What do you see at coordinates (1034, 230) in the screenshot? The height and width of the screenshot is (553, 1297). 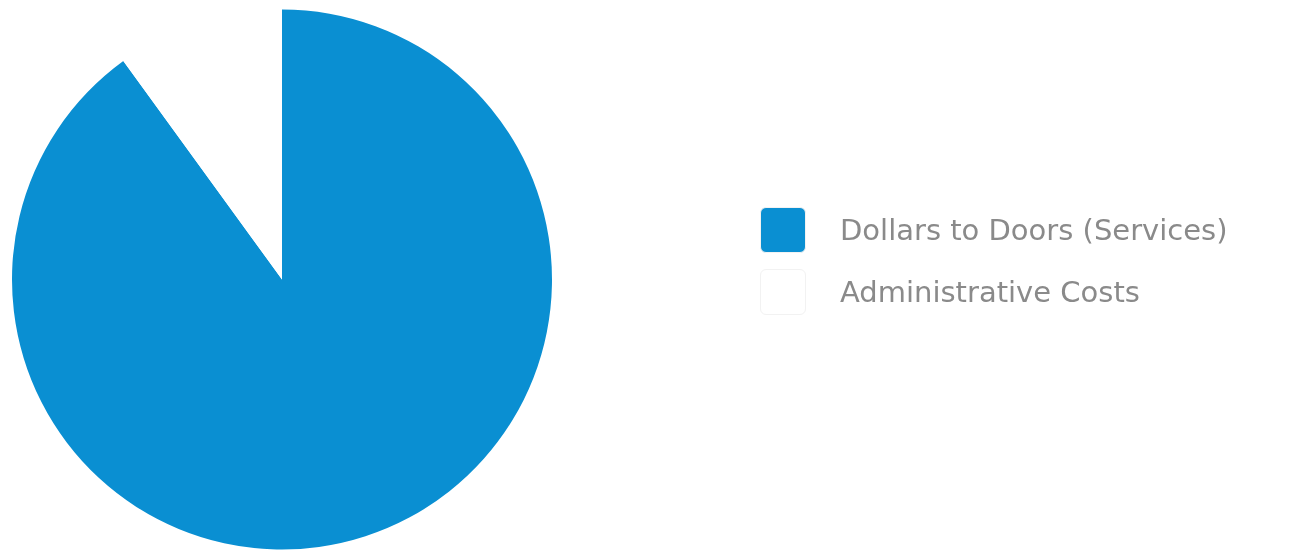 I see `legend-label: Dollars to Doors (Services)` at bounding box center [1034, 230].